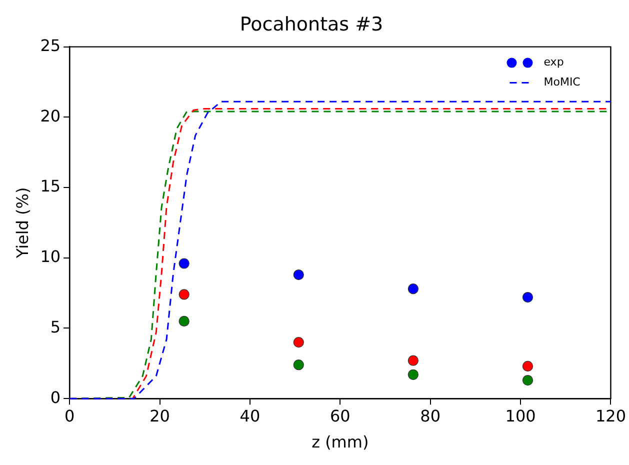 Image resolution: width=629 pixels, height=465 pixels. I want to click on x-tick-label: 80, so click(430, 416).